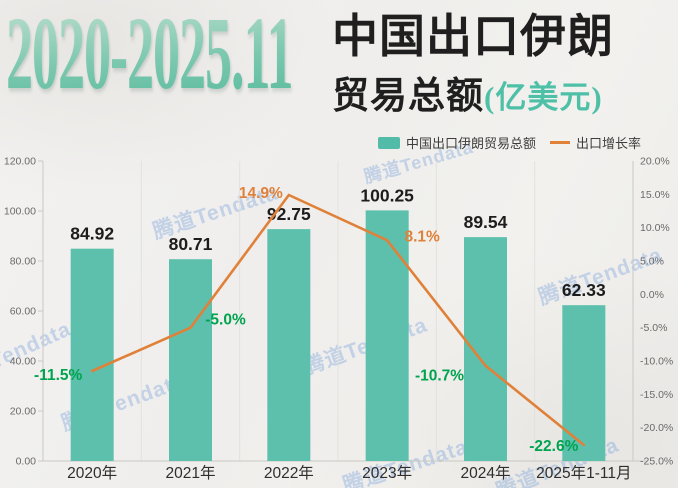 Image resolution: width=678 pixels, height=488 pixels. Describe the element at coordinates (486, 222) in the screenshot. I see `bar-value-label: 89.54` at that location.